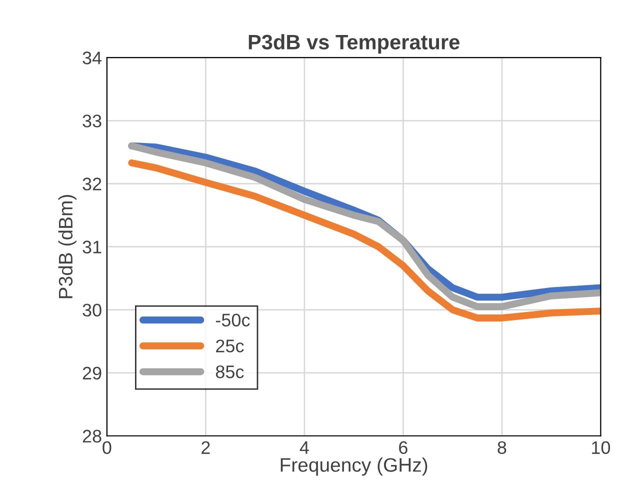 This screenshot has height=501, width=629. Describe the element at coordinates (233, 320) in the screenshot. I see `legend-label: -50c` at that location.